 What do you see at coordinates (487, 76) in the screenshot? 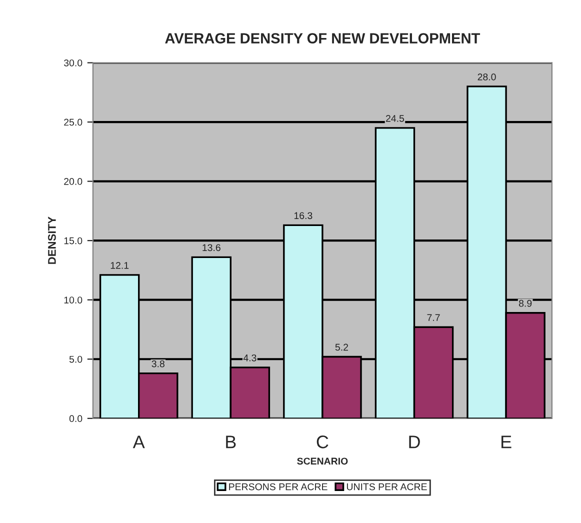
I see `data-label: 28.0` at bounding box center [487, 76].